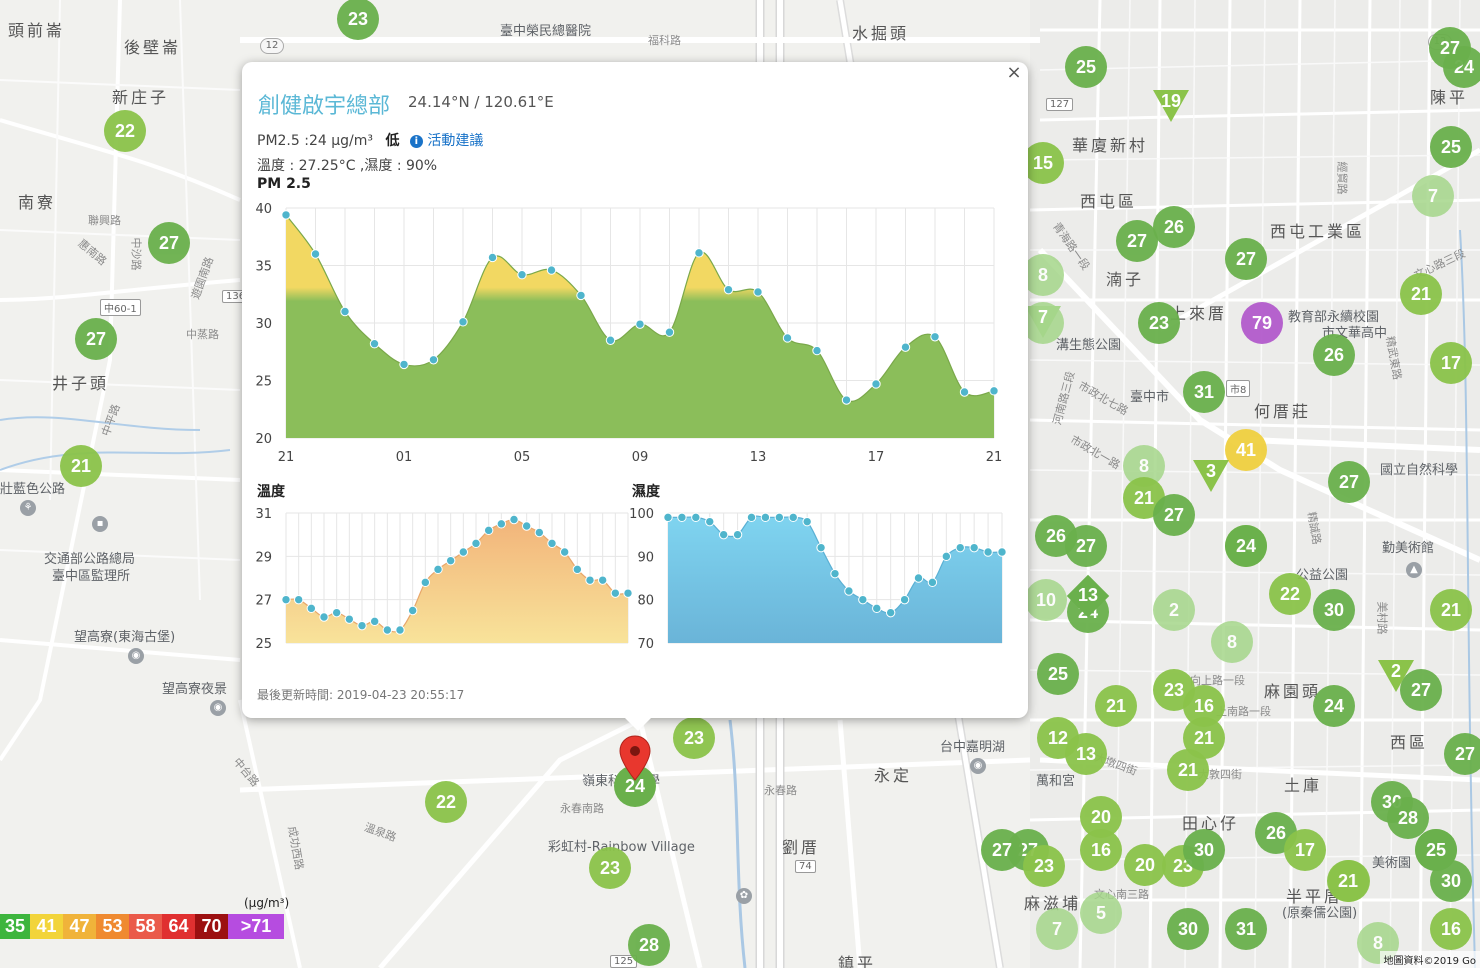 The width and height of the screenshot is (1480, 968). What do you see at coordinates (780, 790) in the screenshot?
I see `street-label: 永春路` at bounding box center [780, 790].